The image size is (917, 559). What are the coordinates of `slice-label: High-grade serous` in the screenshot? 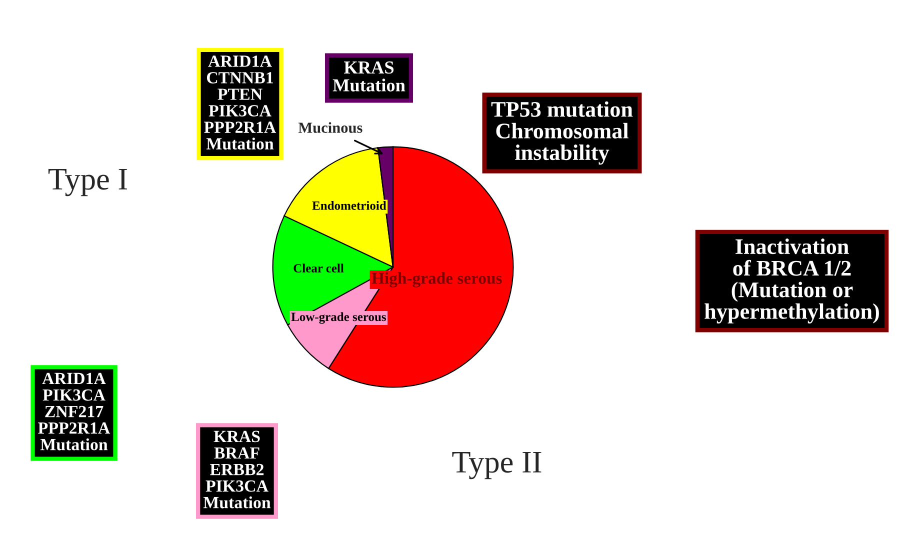 It's located at (437, 280).